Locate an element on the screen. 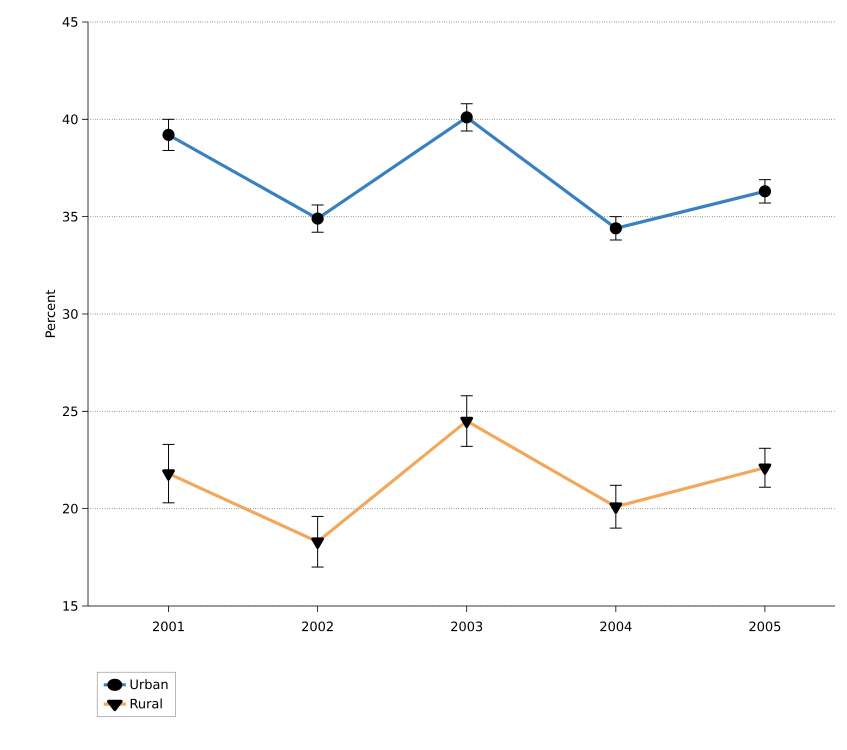 The image size is (847, 750). legend-label: Rural is located at coordinates (146, 703).